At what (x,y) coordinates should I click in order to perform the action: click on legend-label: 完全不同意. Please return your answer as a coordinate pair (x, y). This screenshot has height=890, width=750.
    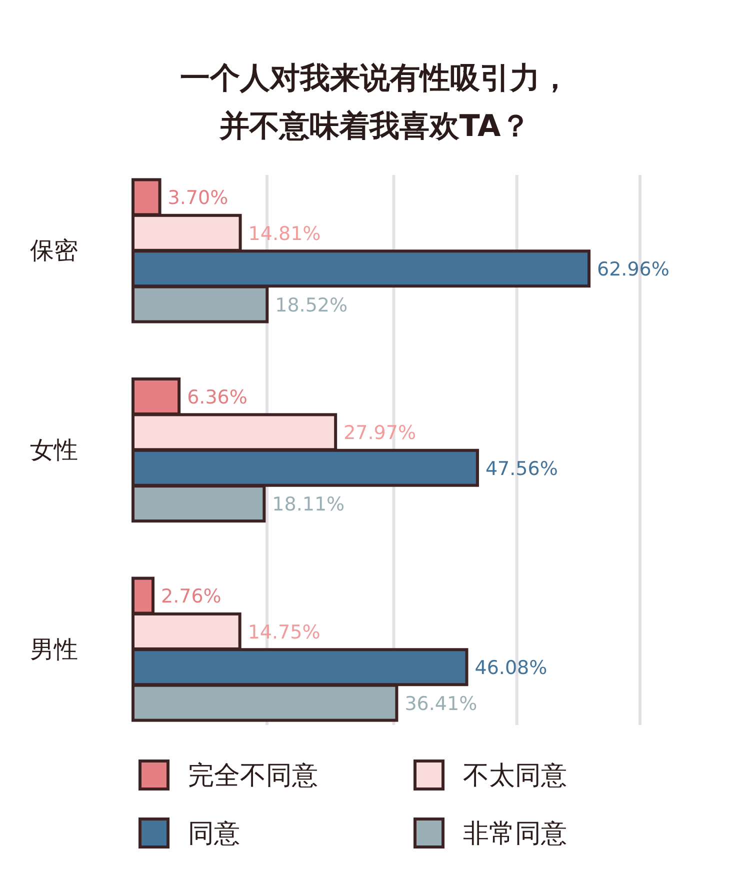
    Looking at the image, I should click on (253, 776).